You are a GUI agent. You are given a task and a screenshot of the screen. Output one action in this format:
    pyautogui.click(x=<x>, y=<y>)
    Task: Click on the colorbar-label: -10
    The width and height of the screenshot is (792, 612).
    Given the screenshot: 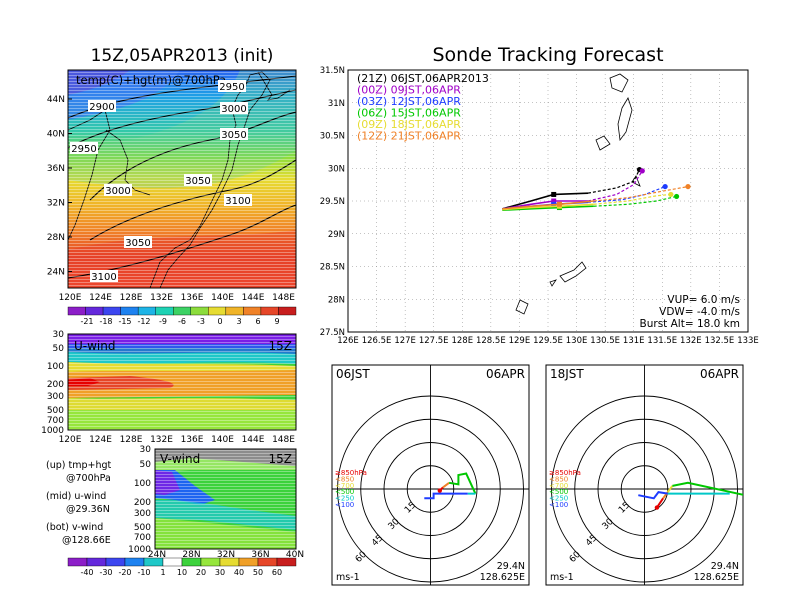 What is the action you would take?
    pyautogui.click(x=143, y=572)
    